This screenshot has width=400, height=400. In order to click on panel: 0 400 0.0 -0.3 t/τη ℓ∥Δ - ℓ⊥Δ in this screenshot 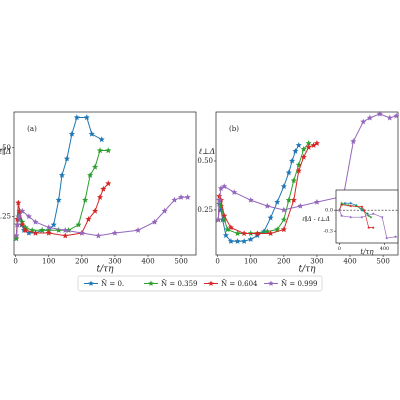, I will do `click(350, 222)`.